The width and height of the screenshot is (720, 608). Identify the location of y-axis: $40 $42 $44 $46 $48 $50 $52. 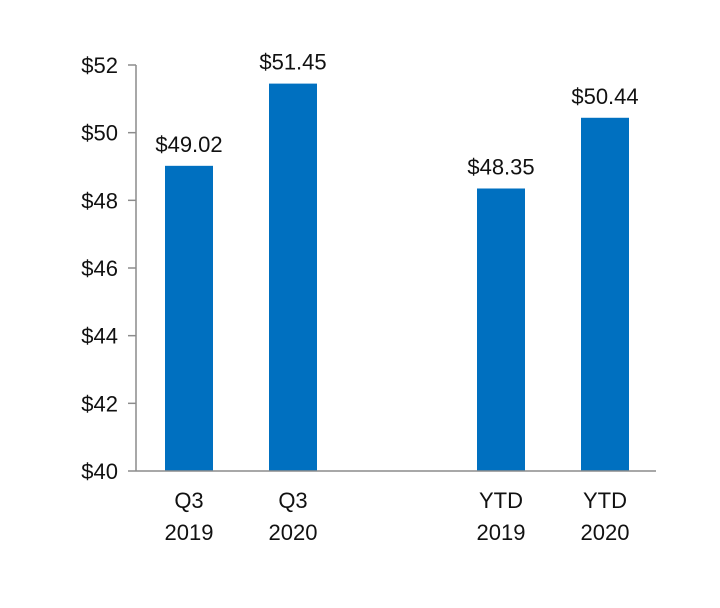
(109, 268).